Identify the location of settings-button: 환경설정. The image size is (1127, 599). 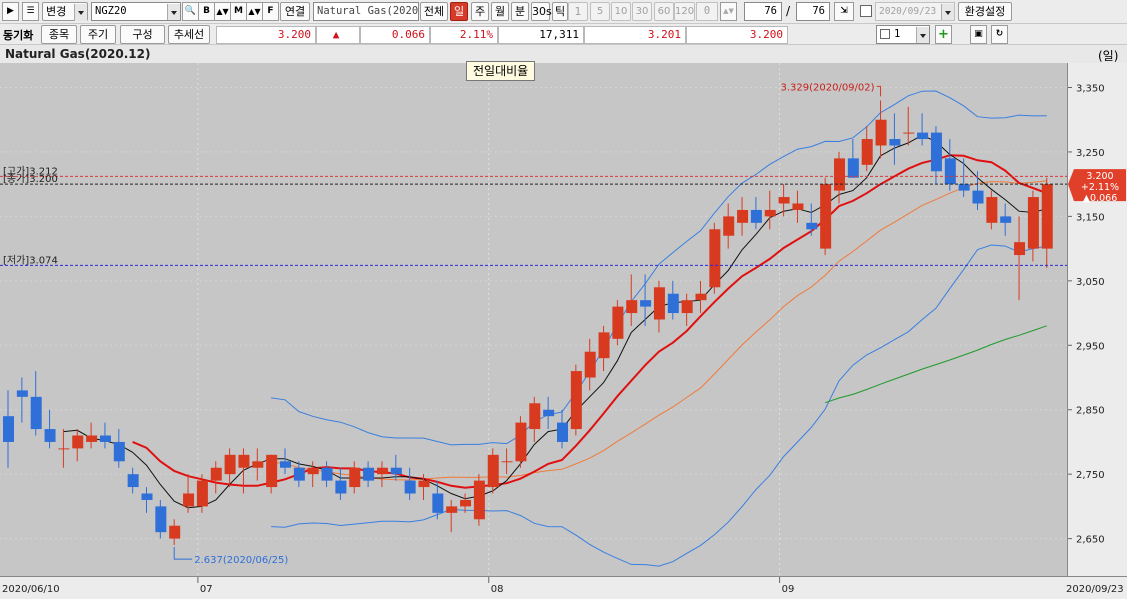
(985, 11).